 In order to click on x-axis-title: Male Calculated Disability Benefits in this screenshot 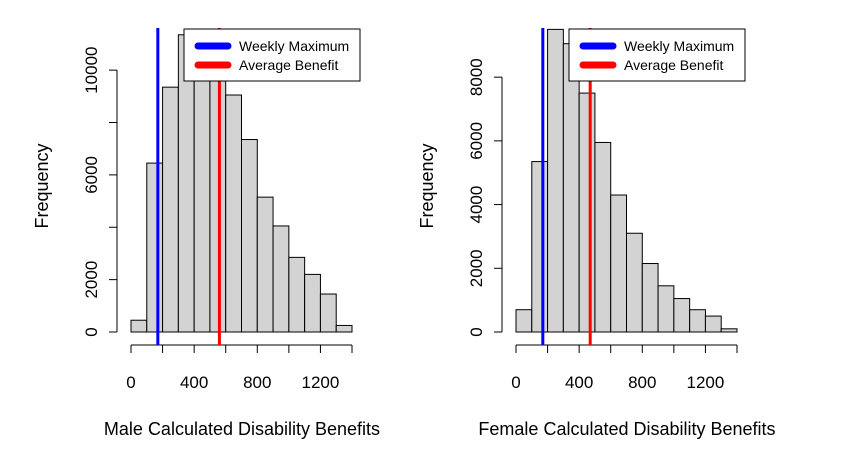, I will do `click(242, 429)`.